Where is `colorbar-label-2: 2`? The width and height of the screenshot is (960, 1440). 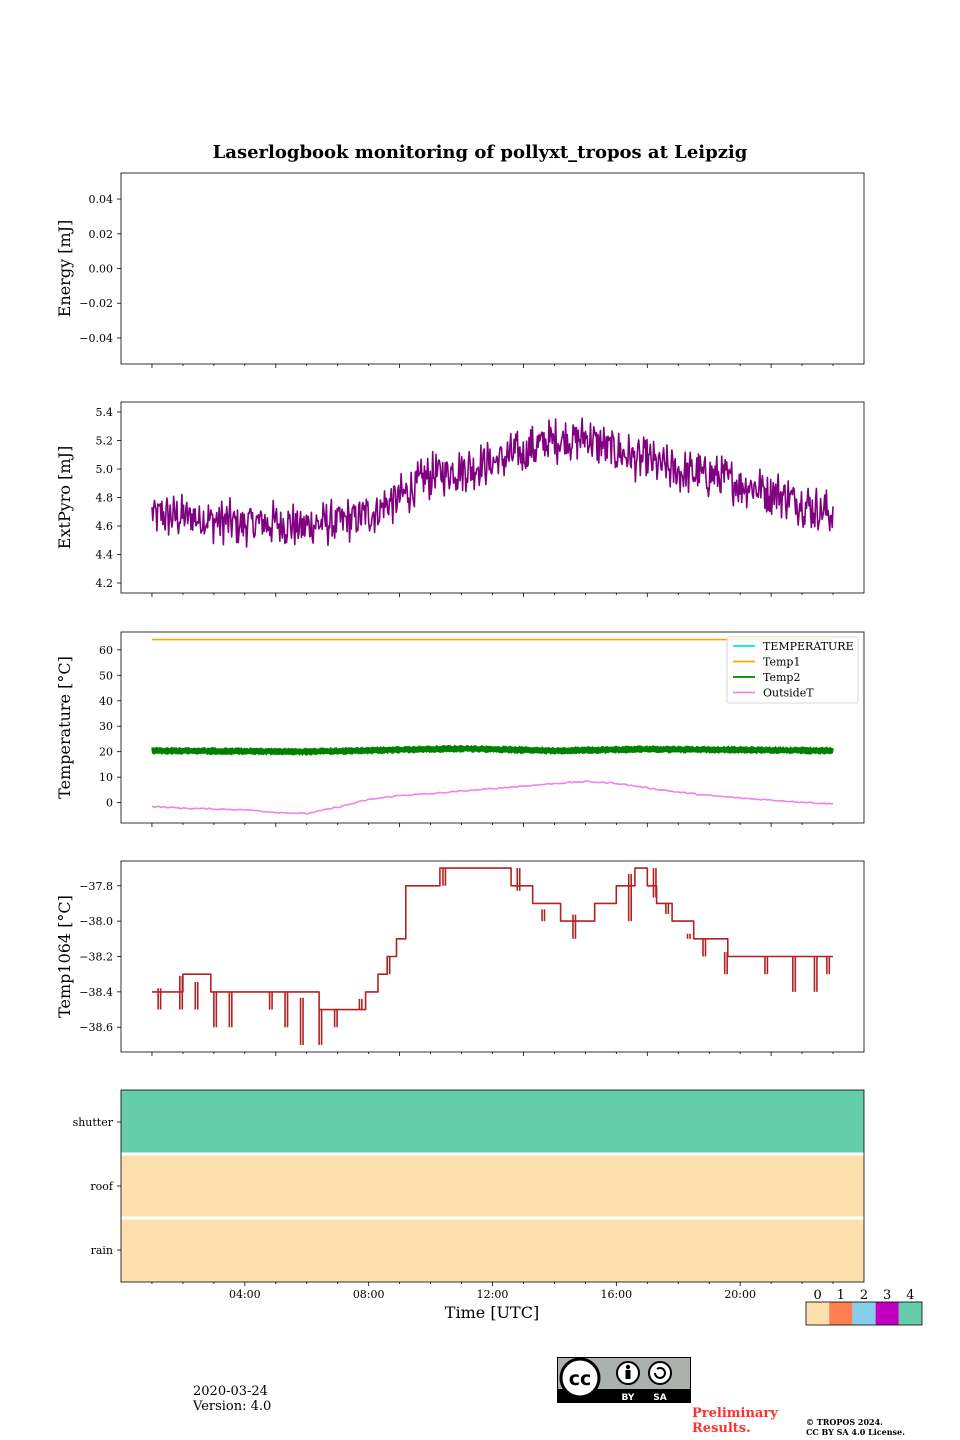
colorbar-label-2: 2 is located at coordinates (864, 1295).